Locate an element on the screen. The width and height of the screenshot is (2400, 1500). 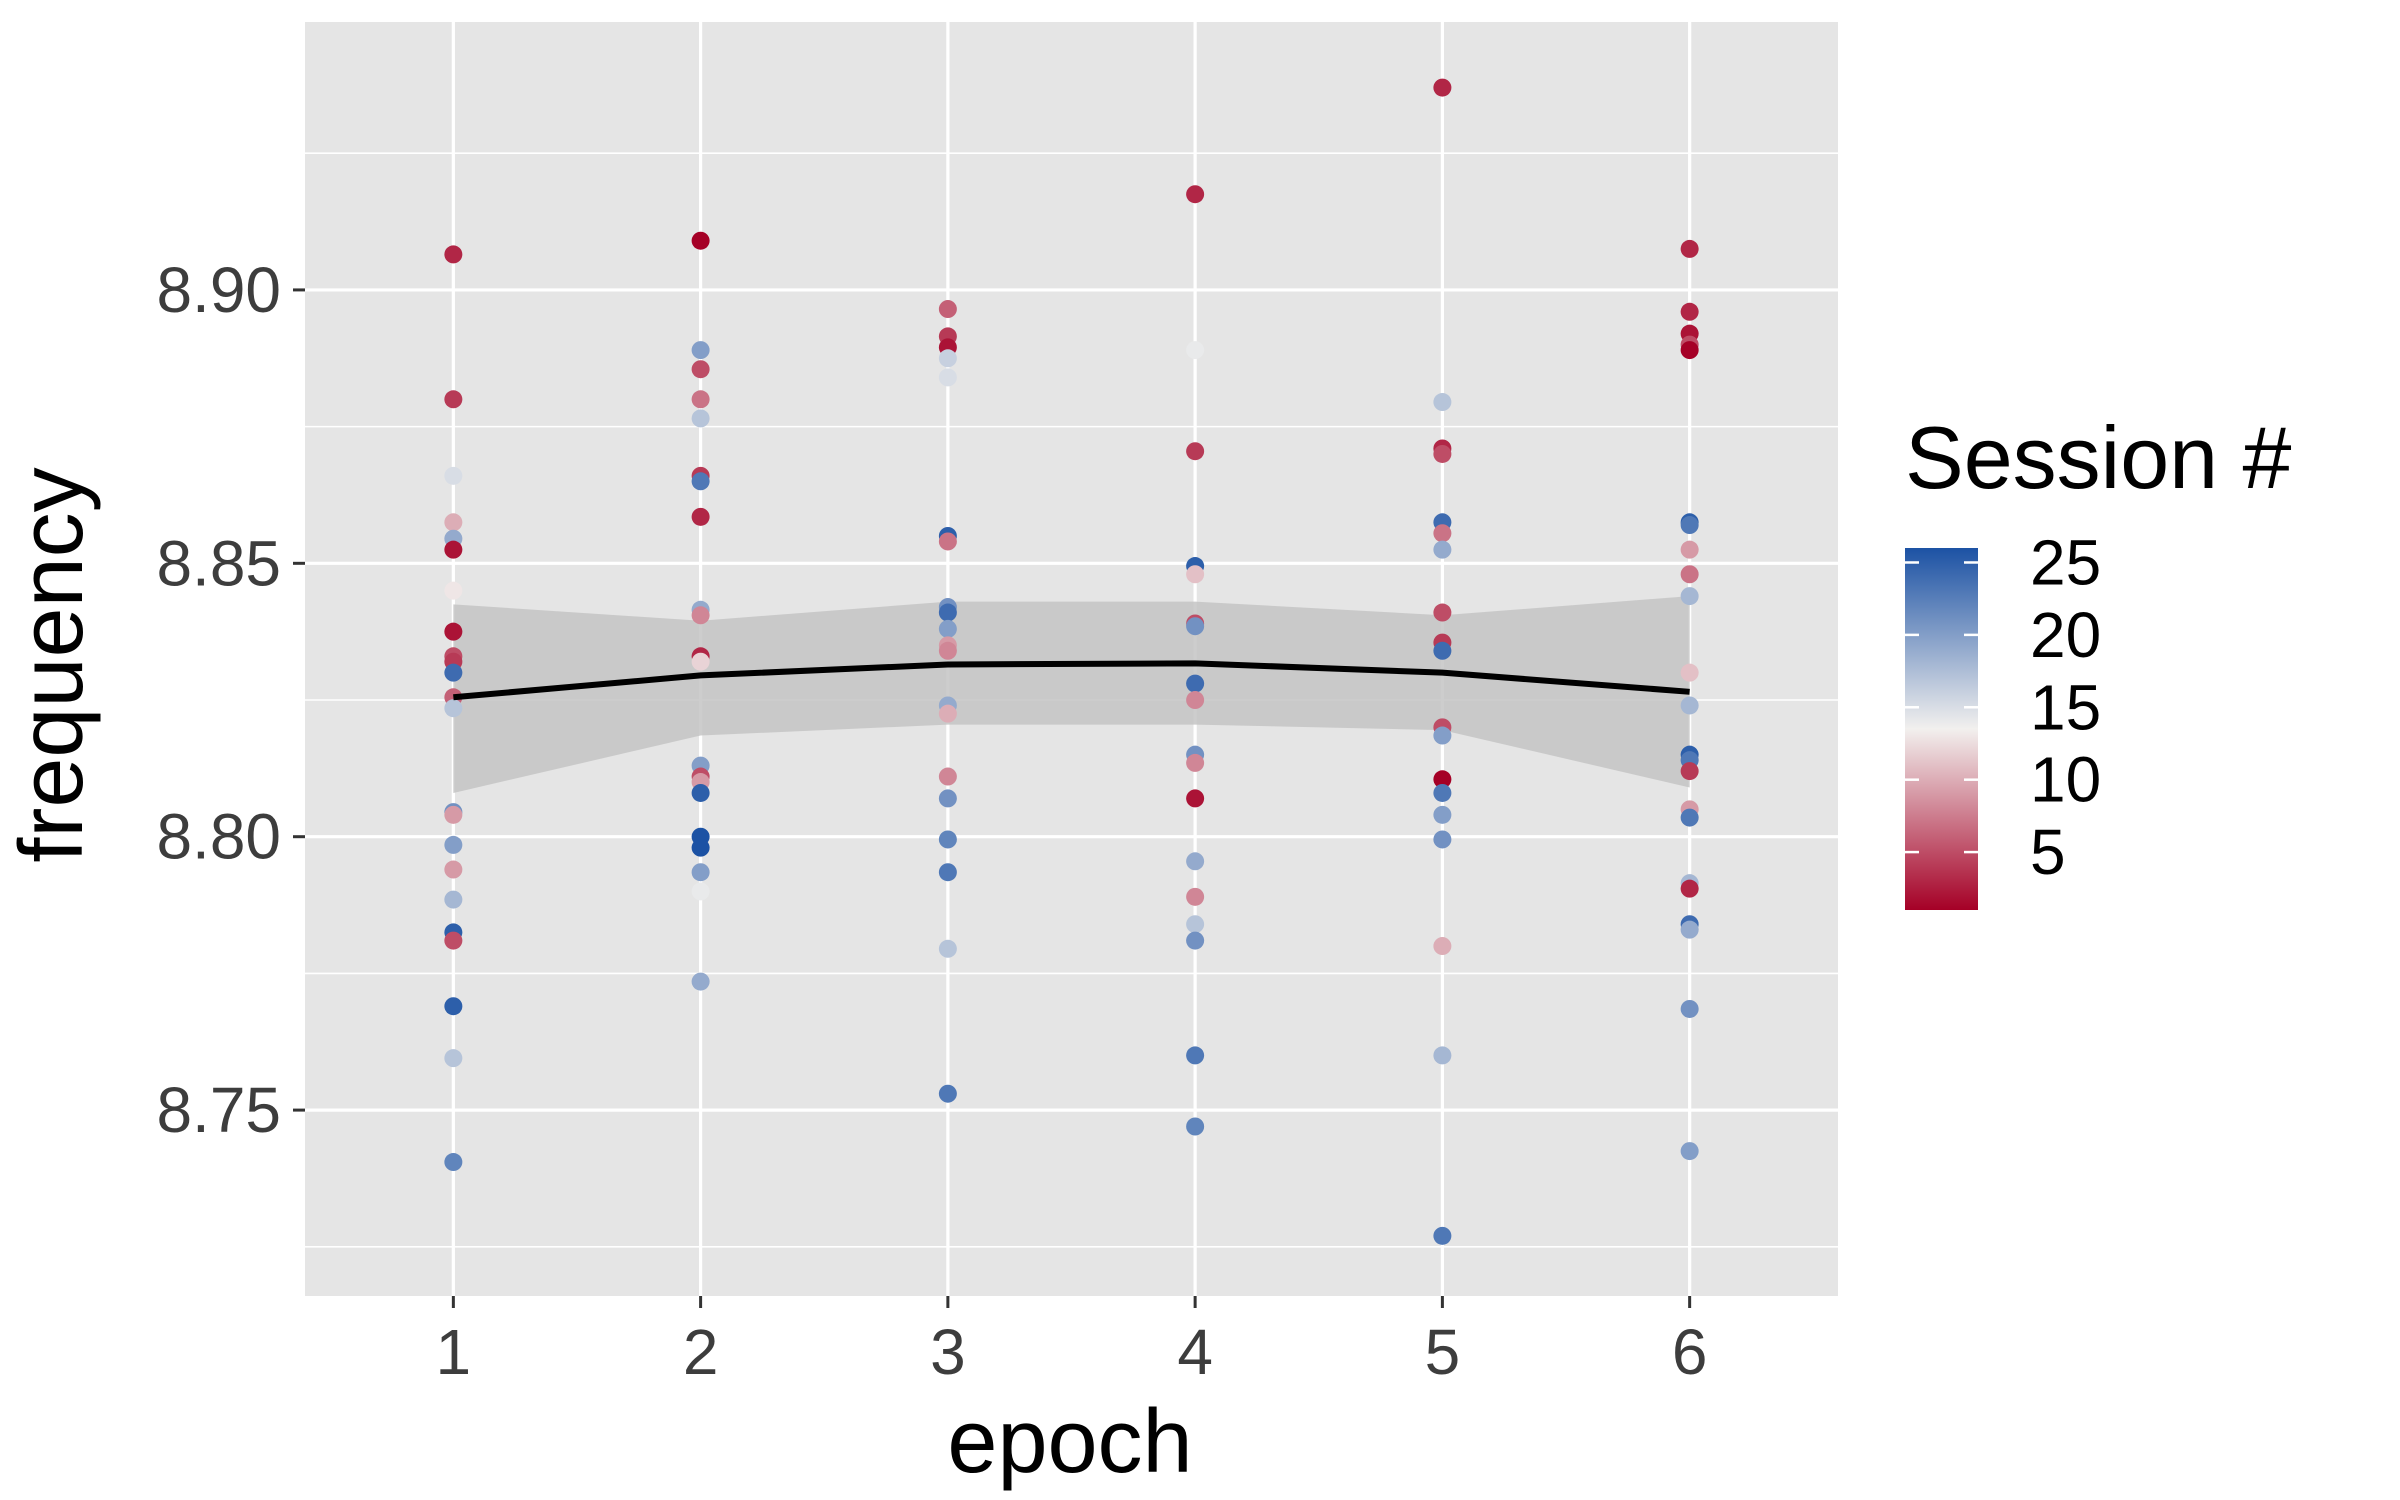
legend-label: 10 is located at coordinates (2065, 780).